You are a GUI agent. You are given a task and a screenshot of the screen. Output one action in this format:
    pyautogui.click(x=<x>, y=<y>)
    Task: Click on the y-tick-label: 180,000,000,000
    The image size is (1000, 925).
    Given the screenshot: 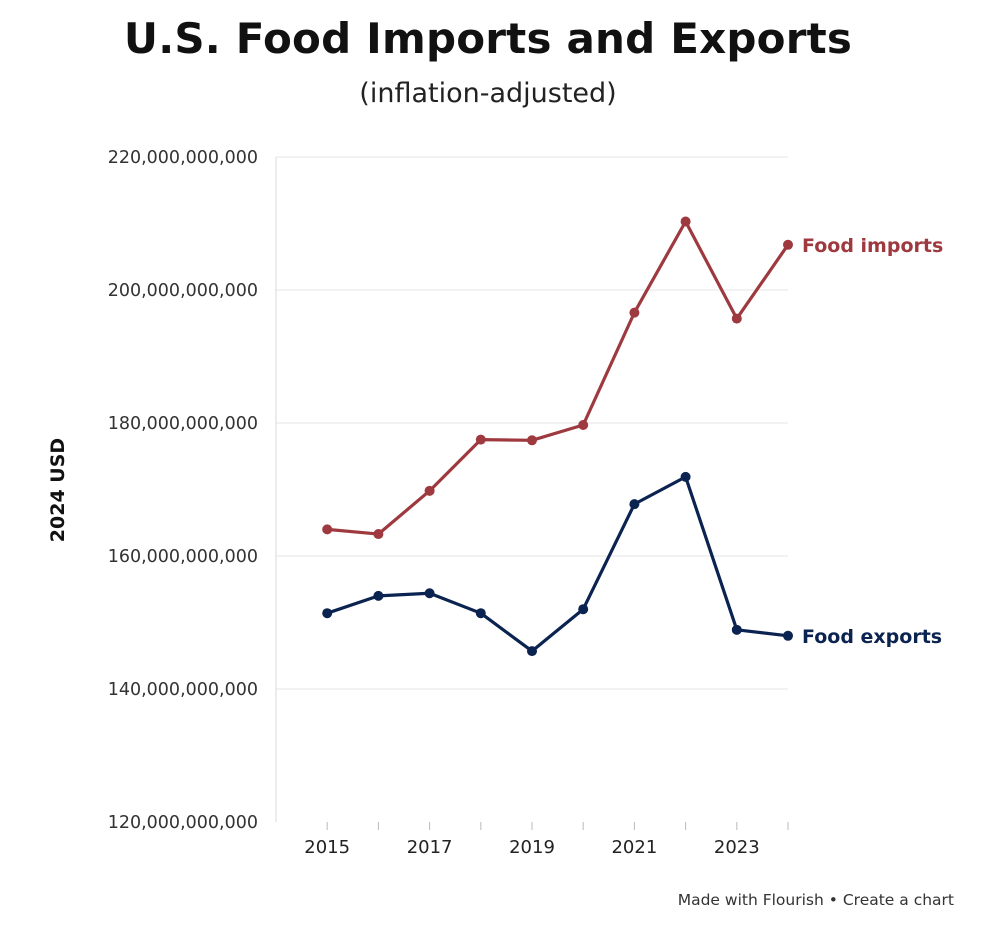 What is the action you would take?
    pyautogui.click(x=183, y=424)
    